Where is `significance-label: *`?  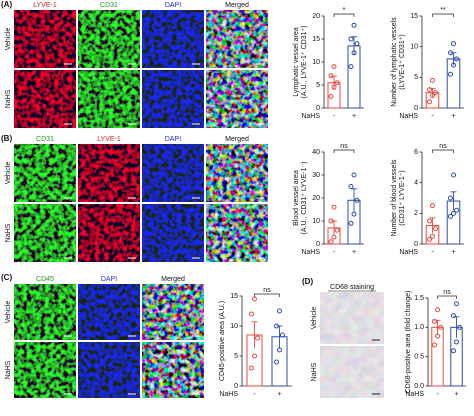
significance-label: * is located at coordinates (344, 10).